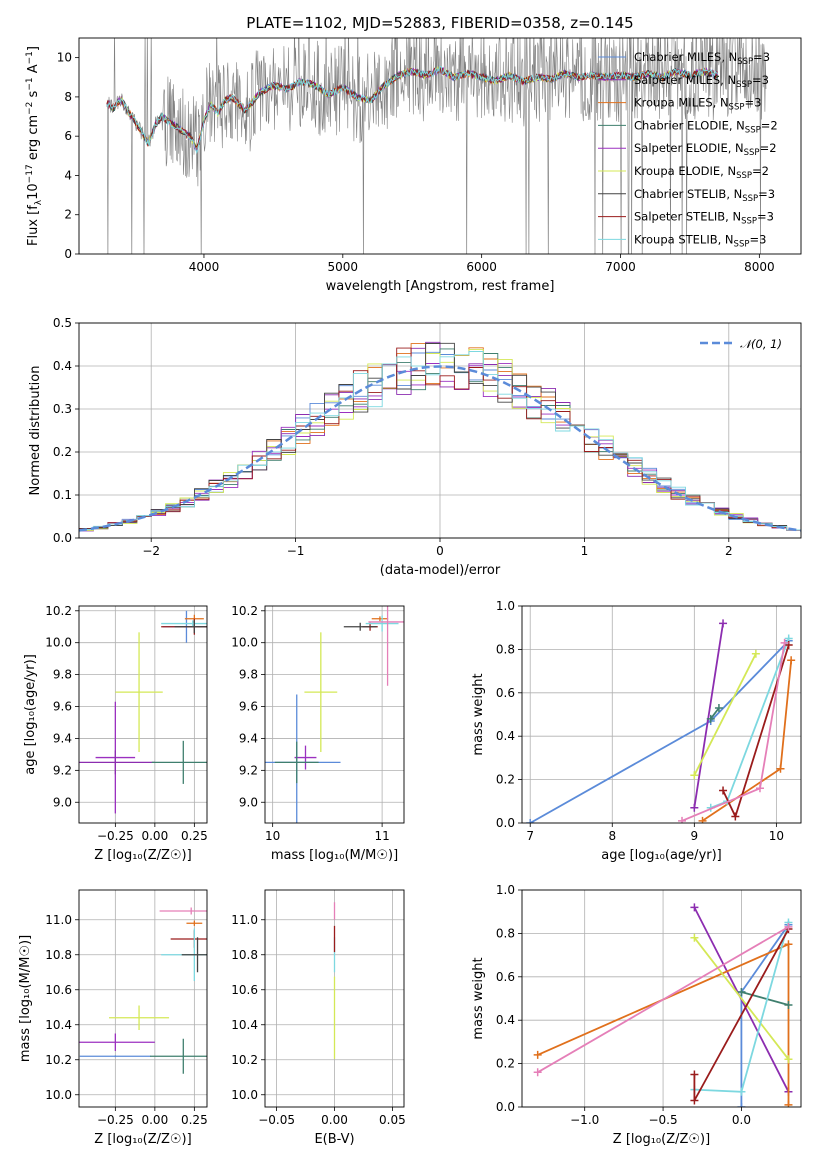 The height and width of the screenshot is (1170, 819). Describe the element at coordinates (33, 139) in the screenshot. I see `y-axis-label-part: erg cm` at that location.